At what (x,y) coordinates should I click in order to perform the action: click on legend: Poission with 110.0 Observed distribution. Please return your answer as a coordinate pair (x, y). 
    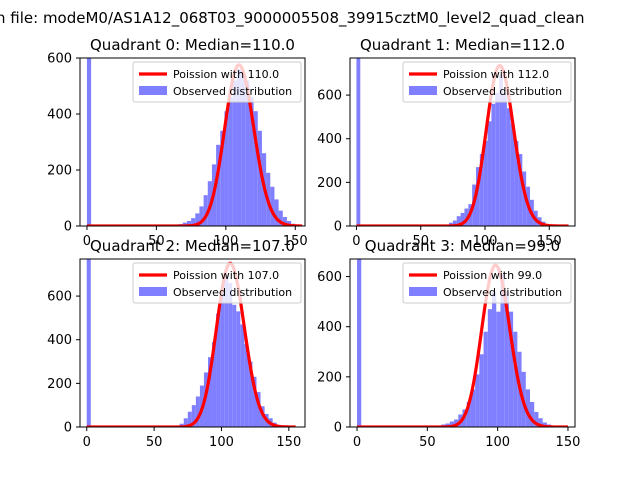
    Looking at the image, I should click on (217, 82).